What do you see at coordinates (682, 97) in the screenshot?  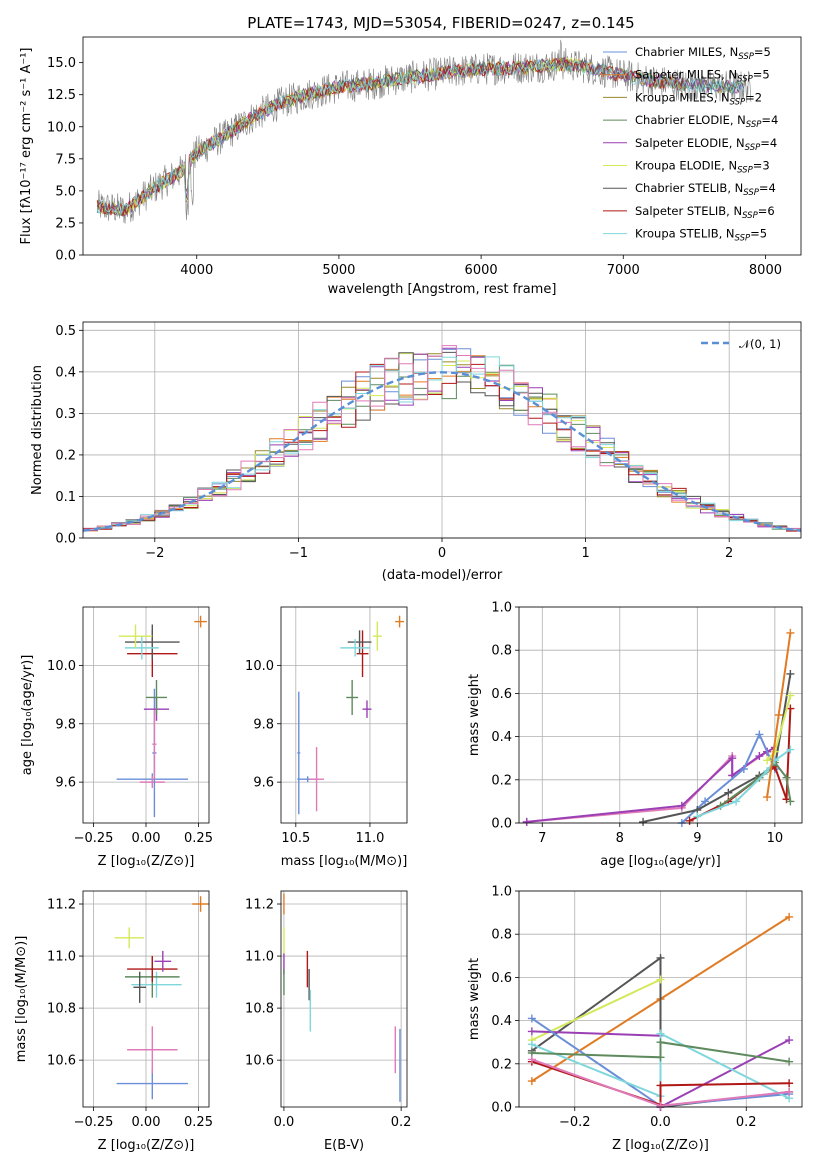 I see `legend-label-name: Kroupa MILES, N` at bounding box center [682, 97].